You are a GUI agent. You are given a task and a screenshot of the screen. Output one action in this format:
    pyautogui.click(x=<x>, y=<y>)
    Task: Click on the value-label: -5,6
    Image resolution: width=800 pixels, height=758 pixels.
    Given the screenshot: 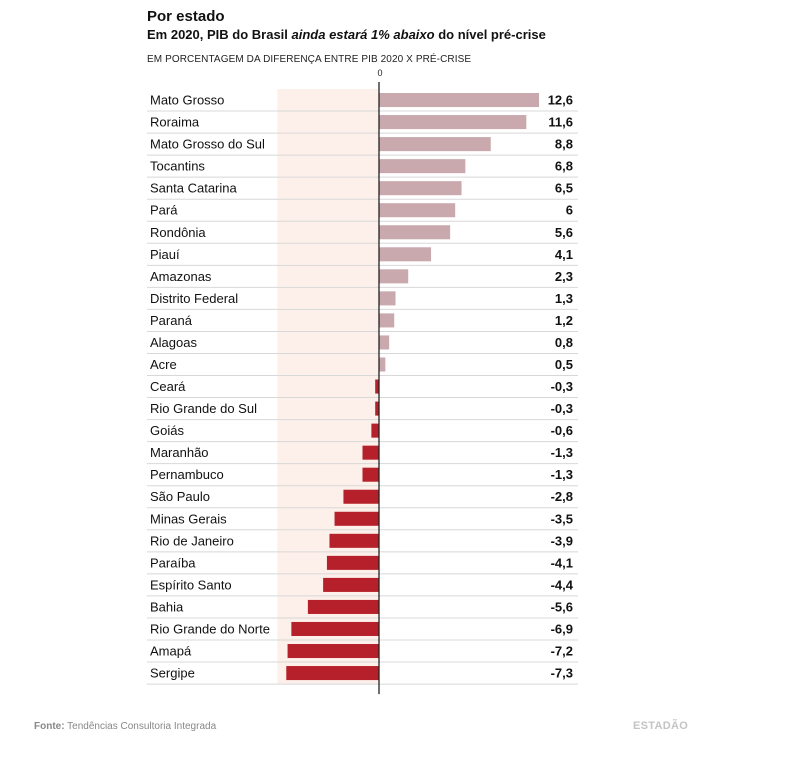 What is the action you would take?
    pyautogui.click(x=562, y=606)
    